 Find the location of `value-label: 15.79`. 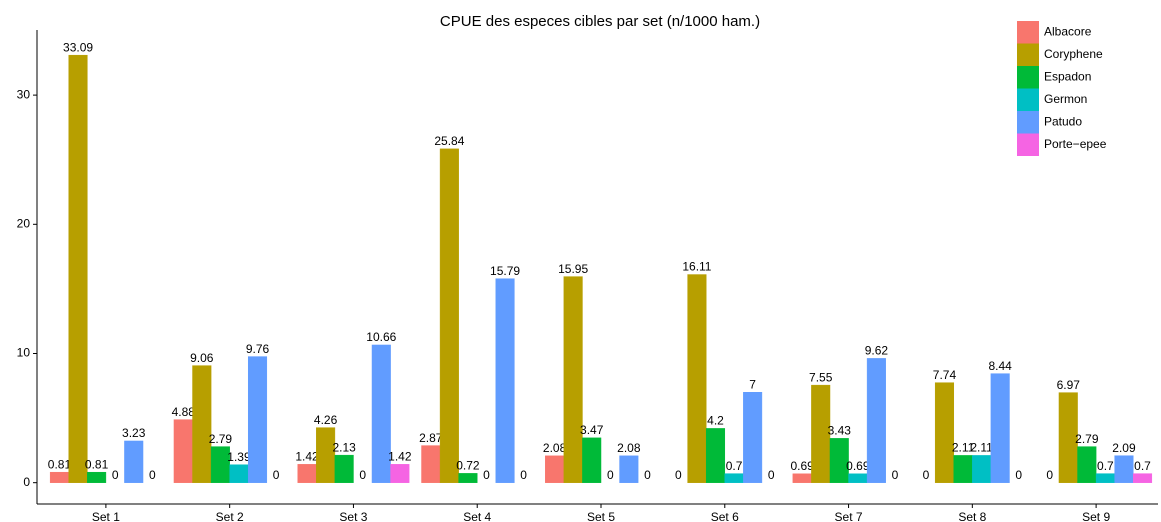

value-label: 15.79 is located at coordinates (505, 271).